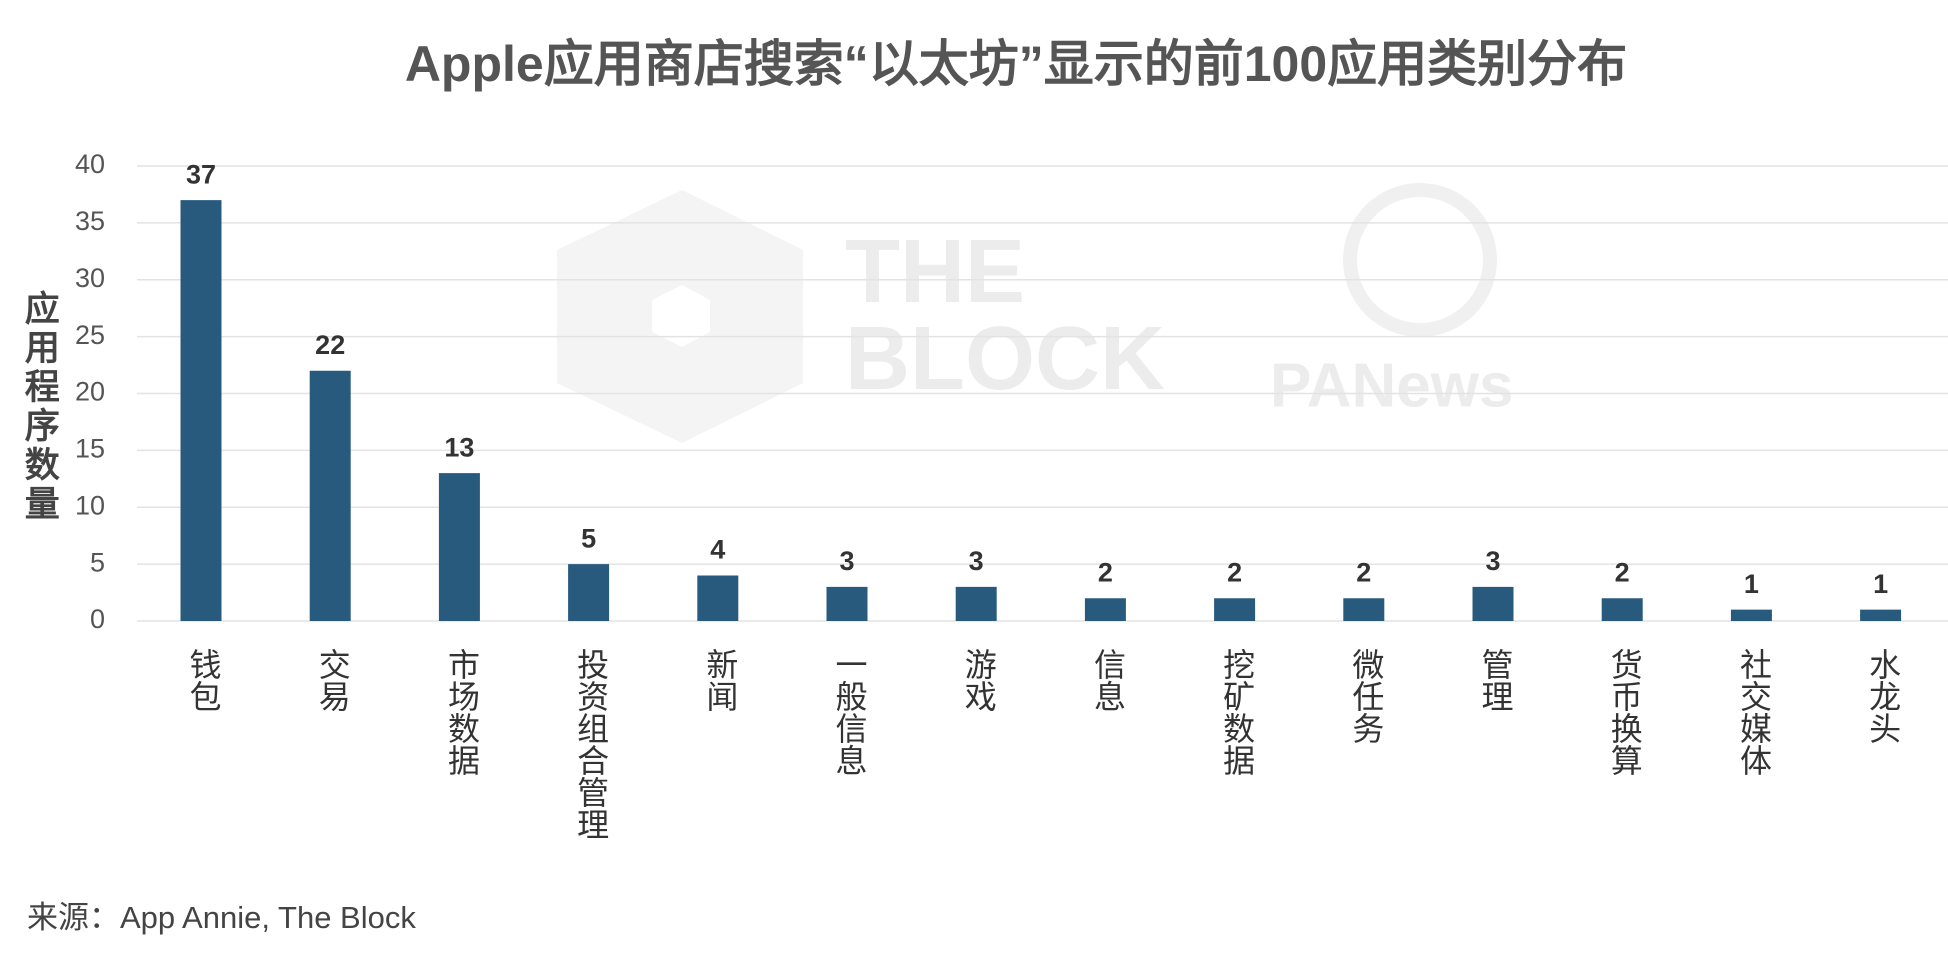 The image size is (1948, 958). I want to click on x-tick-label: 钱包, so click(204, 680).